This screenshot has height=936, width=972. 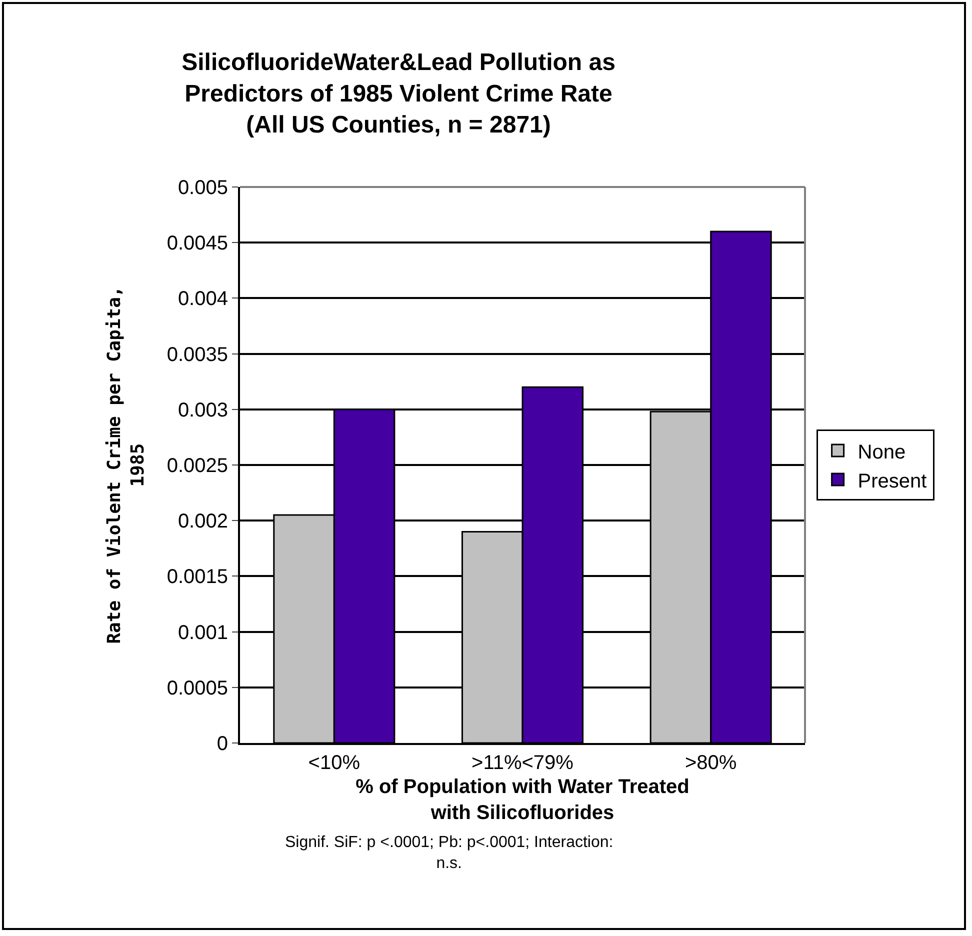 I want to click on x-tick-label: >11%<79%, so click(x=523, y=763).